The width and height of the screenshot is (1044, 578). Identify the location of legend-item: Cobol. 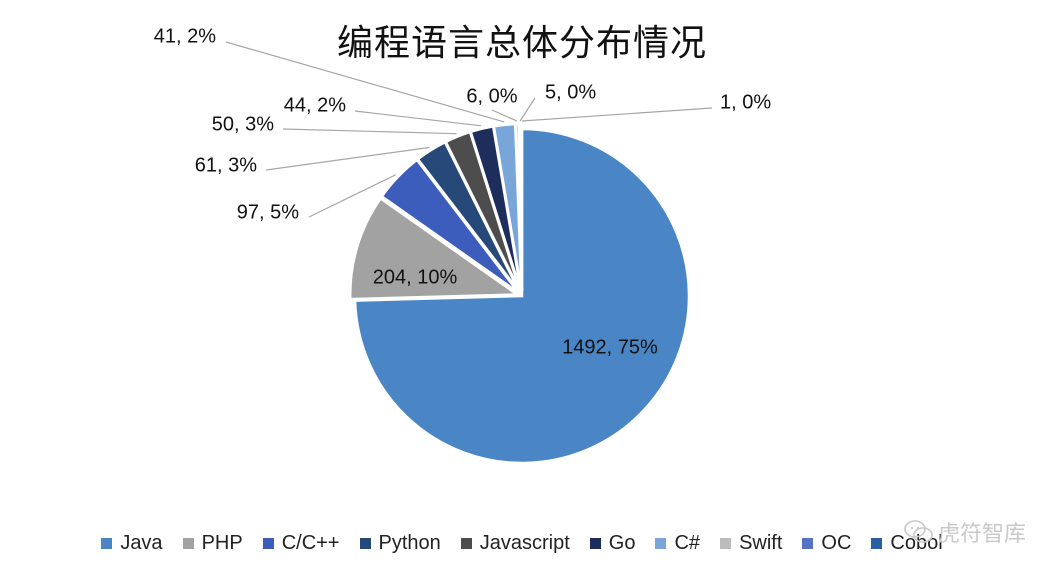
(907, 543).